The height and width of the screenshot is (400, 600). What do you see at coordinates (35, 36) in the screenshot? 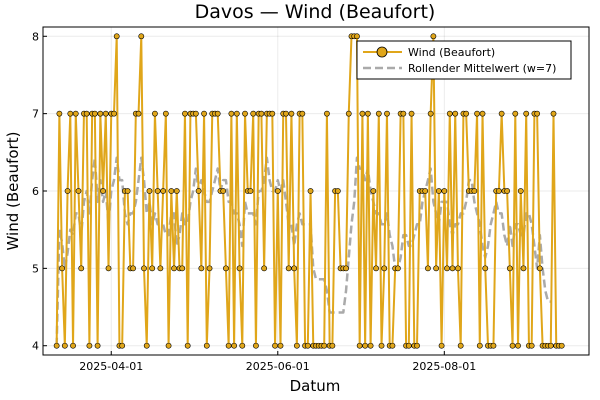
I see `y-tick-label: 8` at bounding box center [35, 36].